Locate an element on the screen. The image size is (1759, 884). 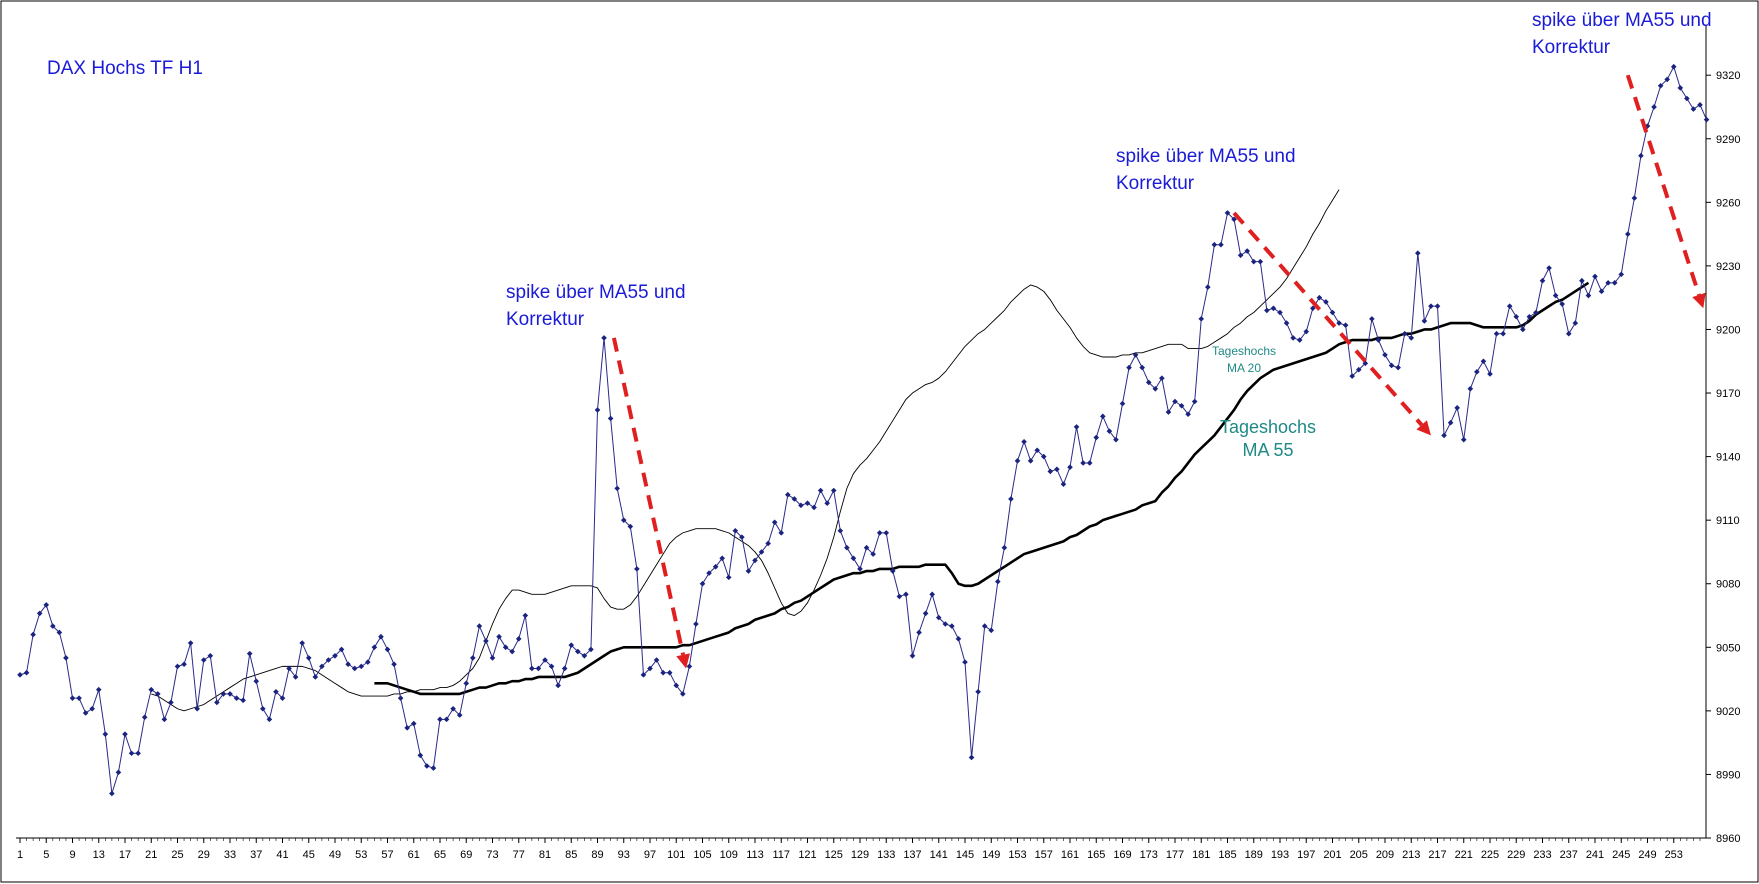
x-tick-label: 53 is located at coordinates (361, 855).